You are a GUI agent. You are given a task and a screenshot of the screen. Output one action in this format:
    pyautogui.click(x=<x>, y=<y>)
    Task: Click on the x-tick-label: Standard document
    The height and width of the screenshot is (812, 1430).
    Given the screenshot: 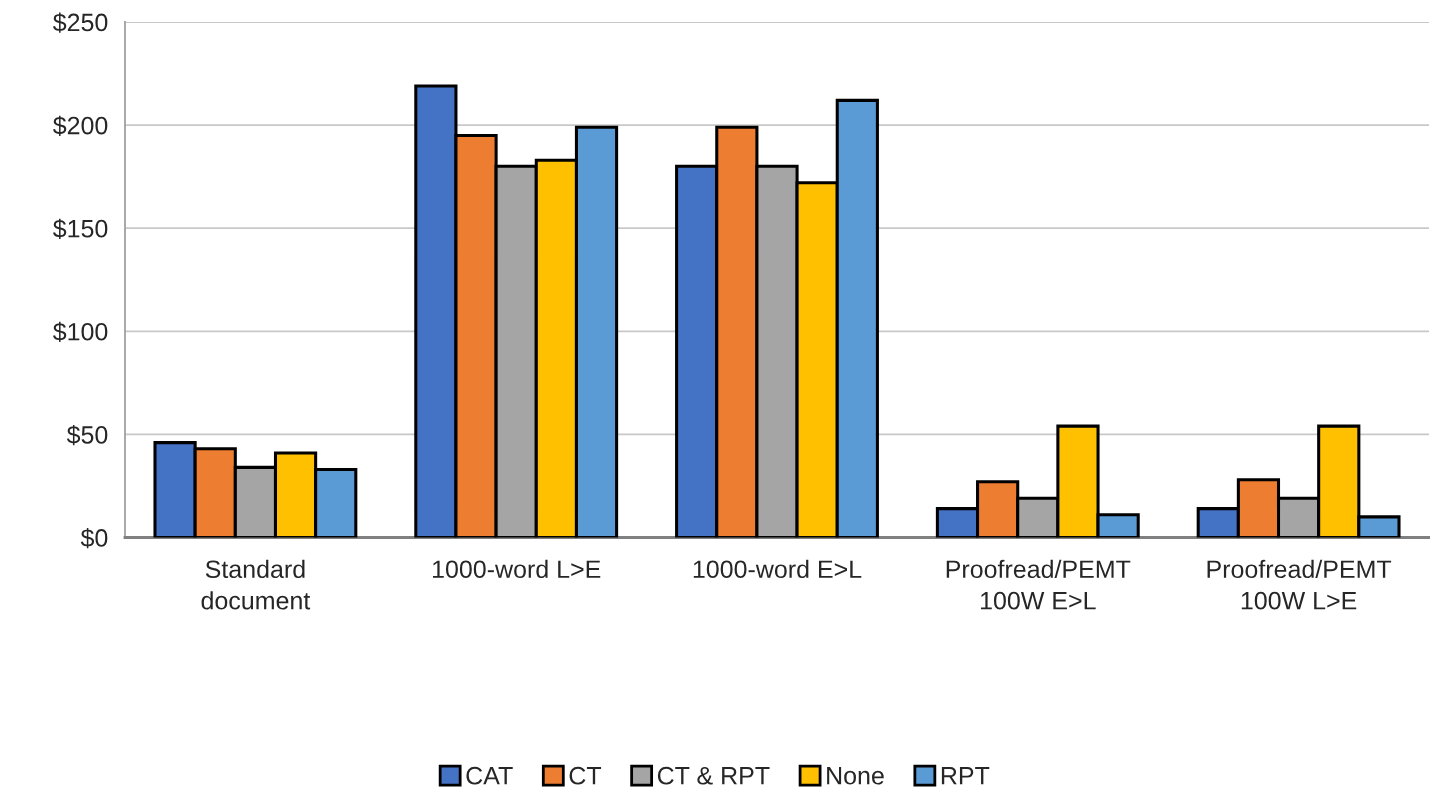 What is the action you would take?
    pyautogui.click(x=256, y=584)
    